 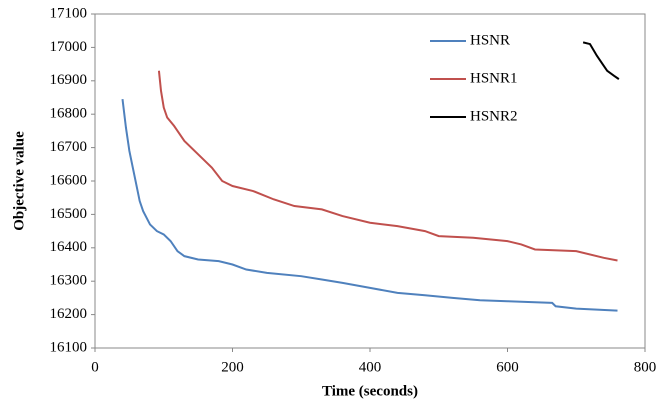 I want to click on y-tick-label: 16500, so click(x=69, y=214).